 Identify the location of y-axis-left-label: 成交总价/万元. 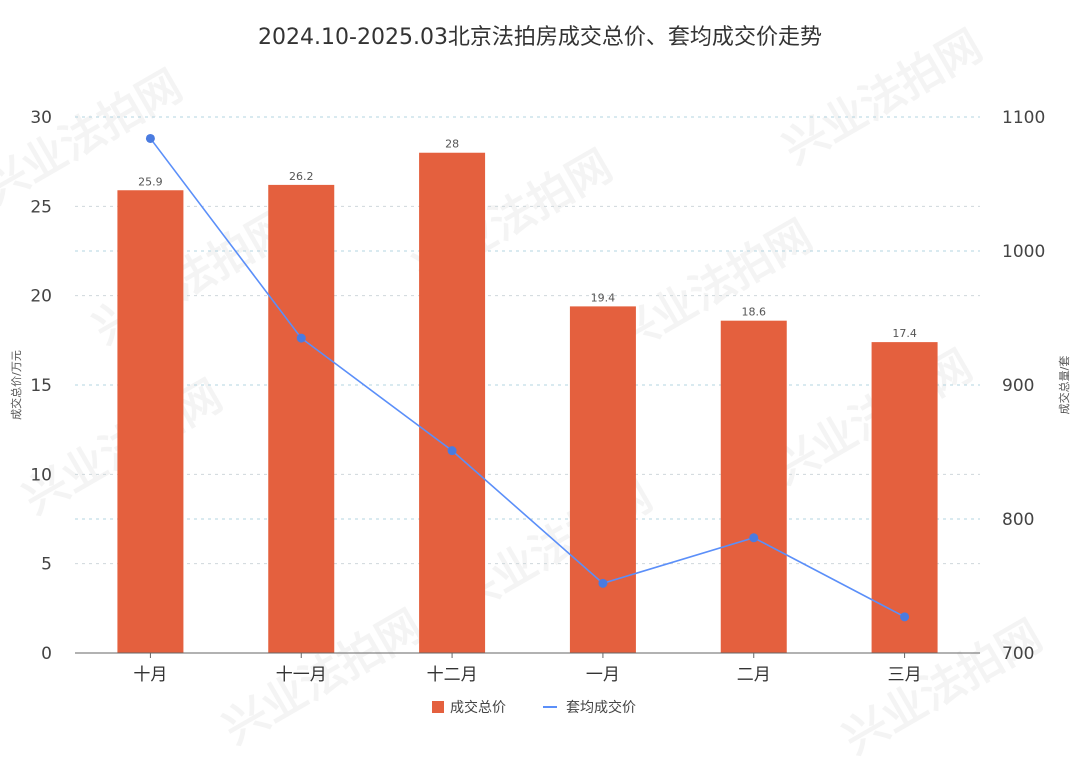
(16, 385).